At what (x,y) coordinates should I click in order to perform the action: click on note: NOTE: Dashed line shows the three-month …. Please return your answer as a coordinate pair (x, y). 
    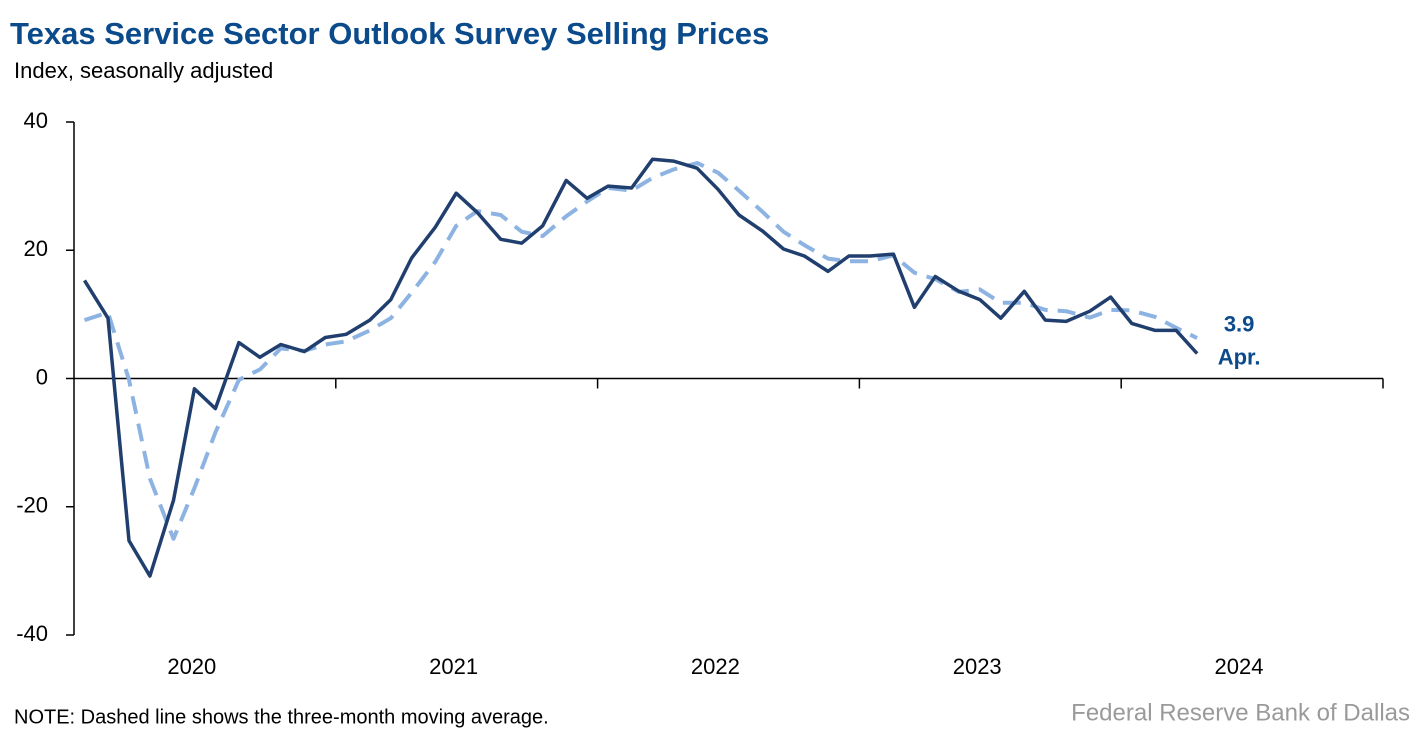
    Looking at the image, I should click on (281, 717).